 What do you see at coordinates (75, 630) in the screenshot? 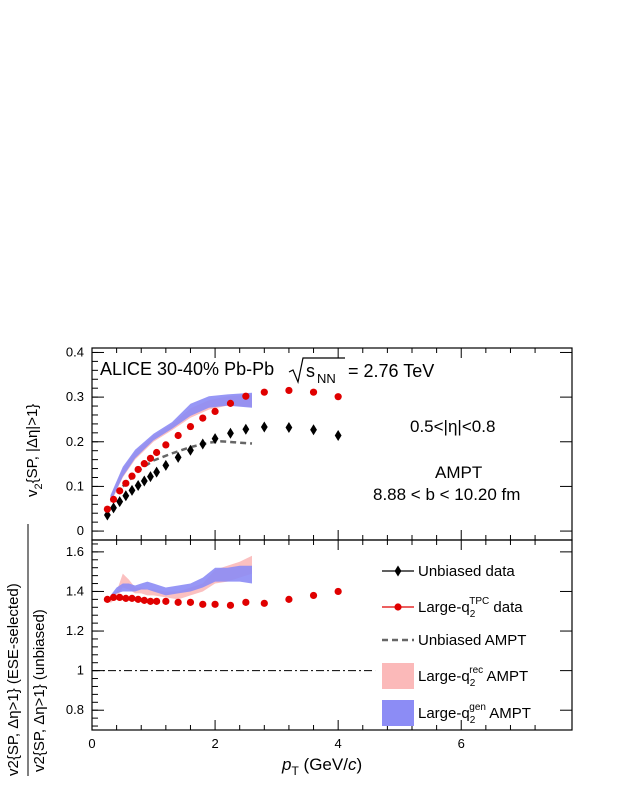
I see `bottom-y-tick-label: 1.2` at bounding box center [75, 630].